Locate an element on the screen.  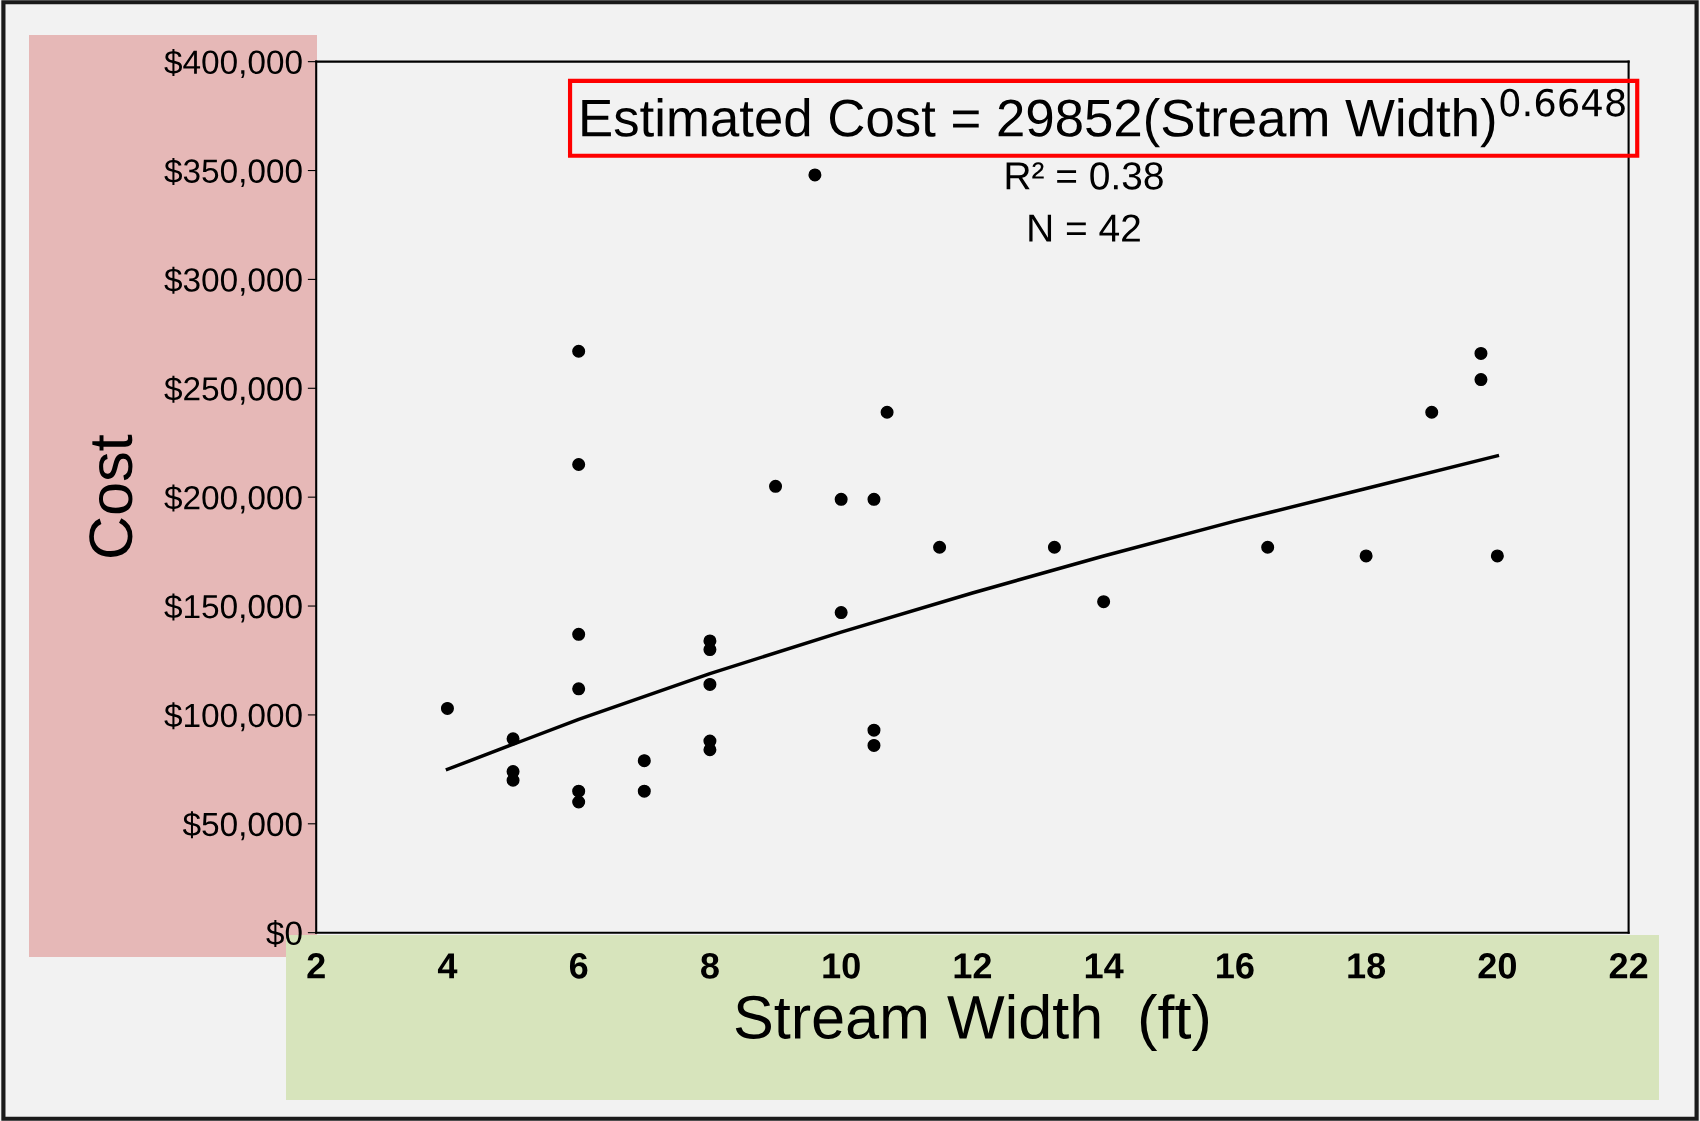
x-tick-label: 12 is located at coordinates (973, 966).